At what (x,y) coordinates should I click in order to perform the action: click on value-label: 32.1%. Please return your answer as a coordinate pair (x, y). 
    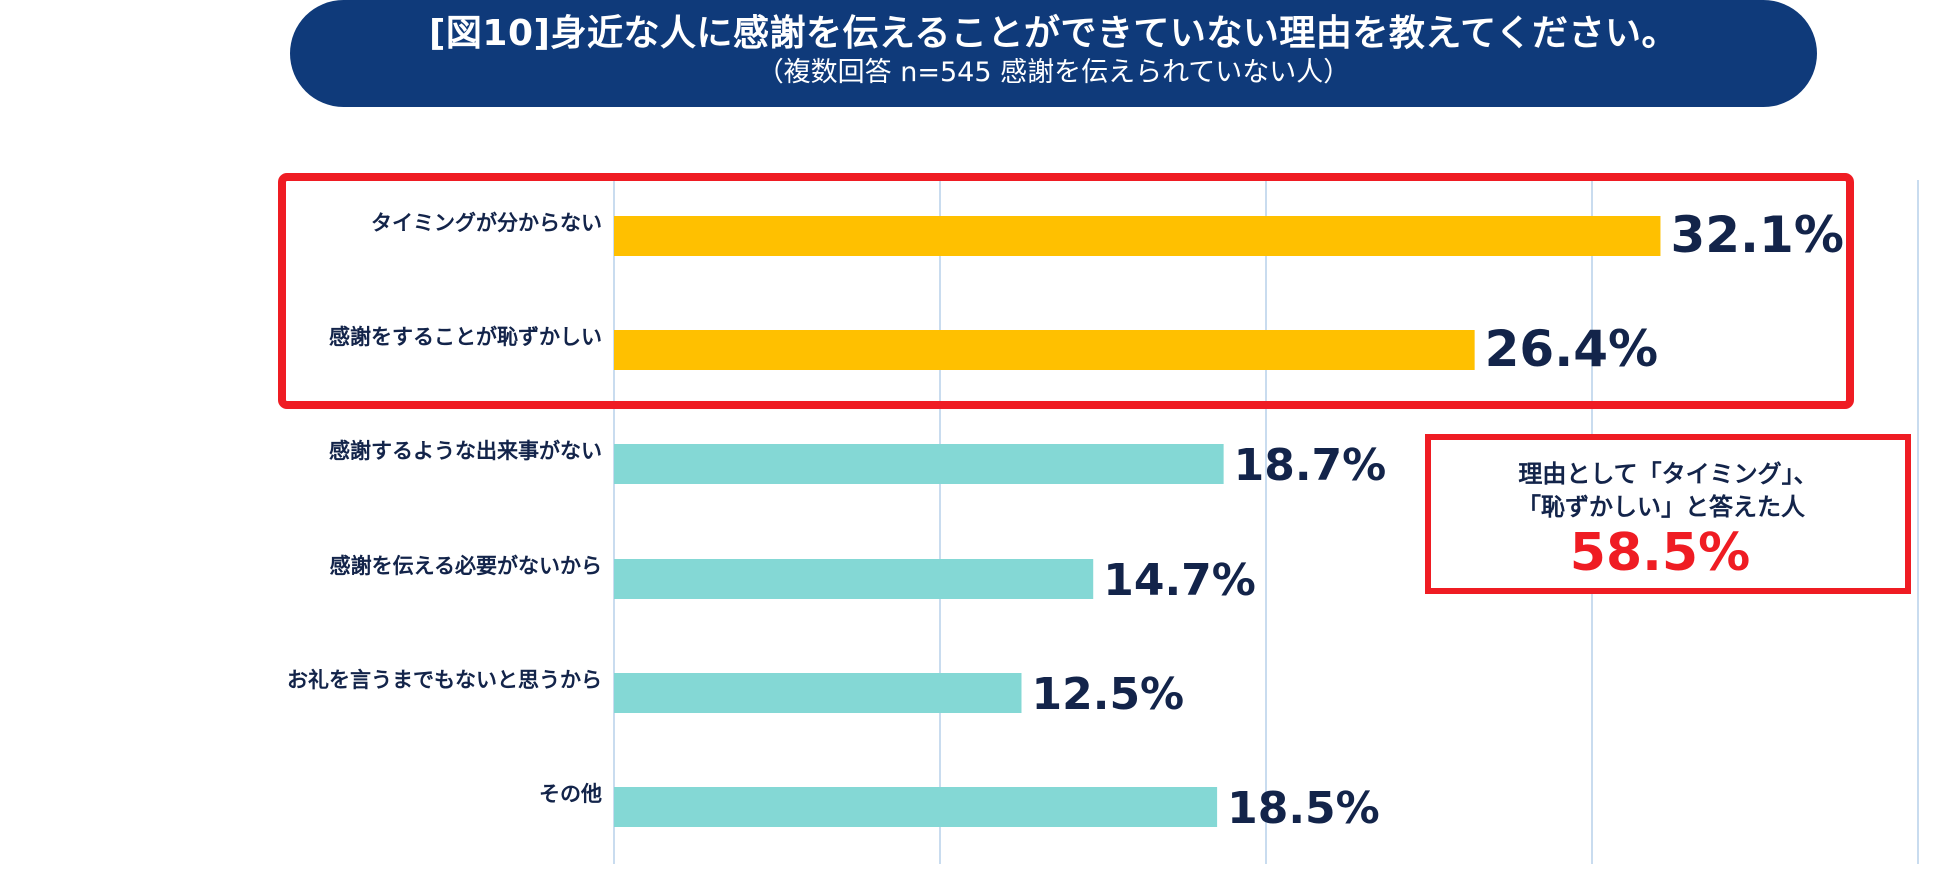
    Looking at the image, I should click on (1756, 235).